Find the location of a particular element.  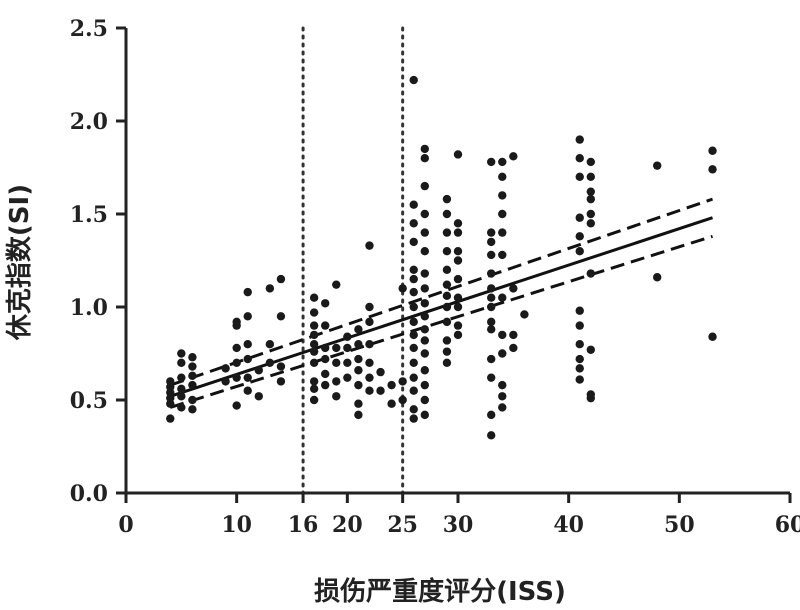

y-tick-label: 1.5 is located at coordinates (89, 215).